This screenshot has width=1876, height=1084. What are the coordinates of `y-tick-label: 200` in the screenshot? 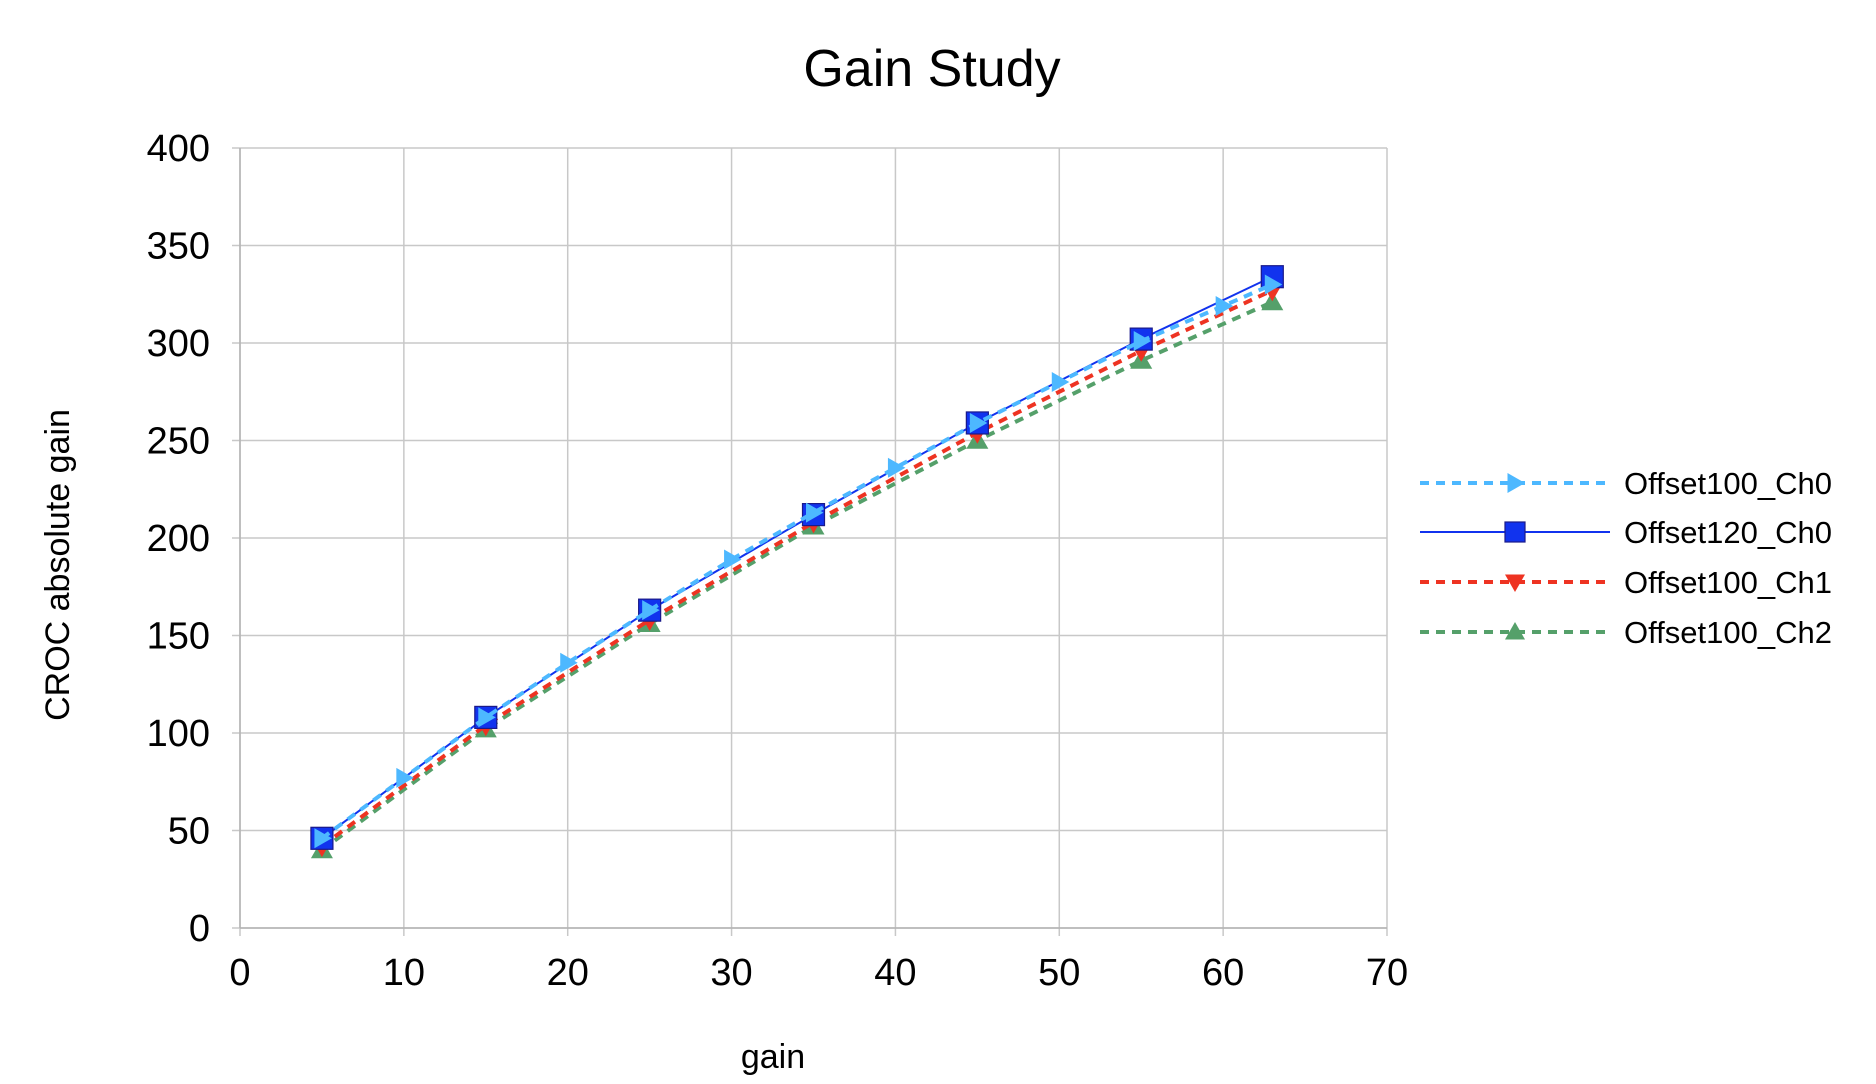 It's located at (178, 539).